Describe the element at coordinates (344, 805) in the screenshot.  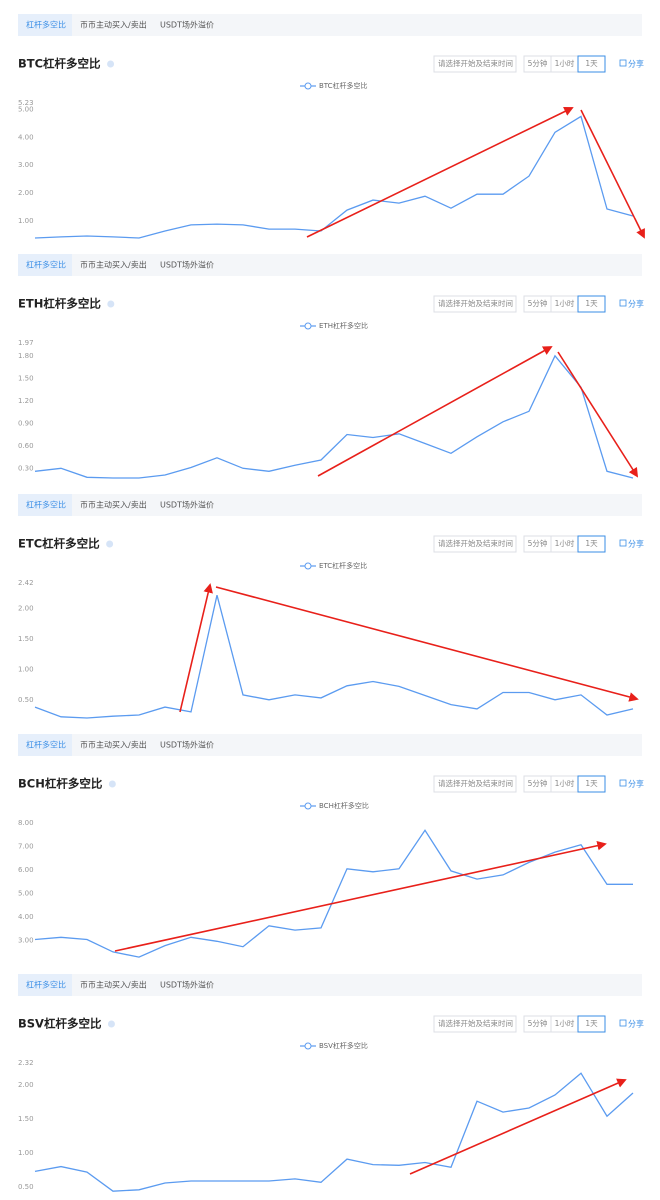
I see `legend-label: BCH杠杆多空比` at that location.